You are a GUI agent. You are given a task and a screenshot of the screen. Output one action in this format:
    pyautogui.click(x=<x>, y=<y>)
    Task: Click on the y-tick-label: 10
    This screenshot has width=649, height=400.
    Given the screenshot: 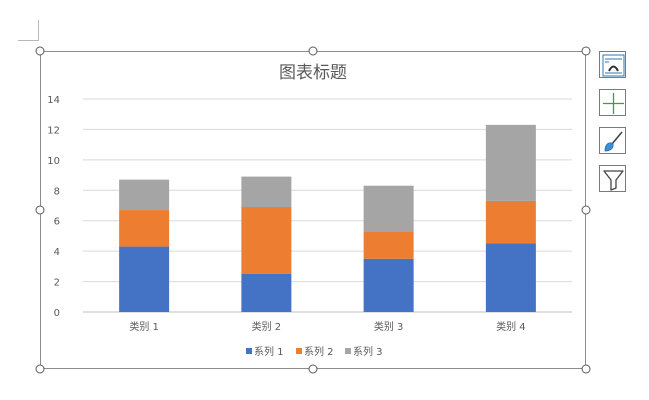 What is the action you would take?
    pyautogui.click(x=53, y=161)
    